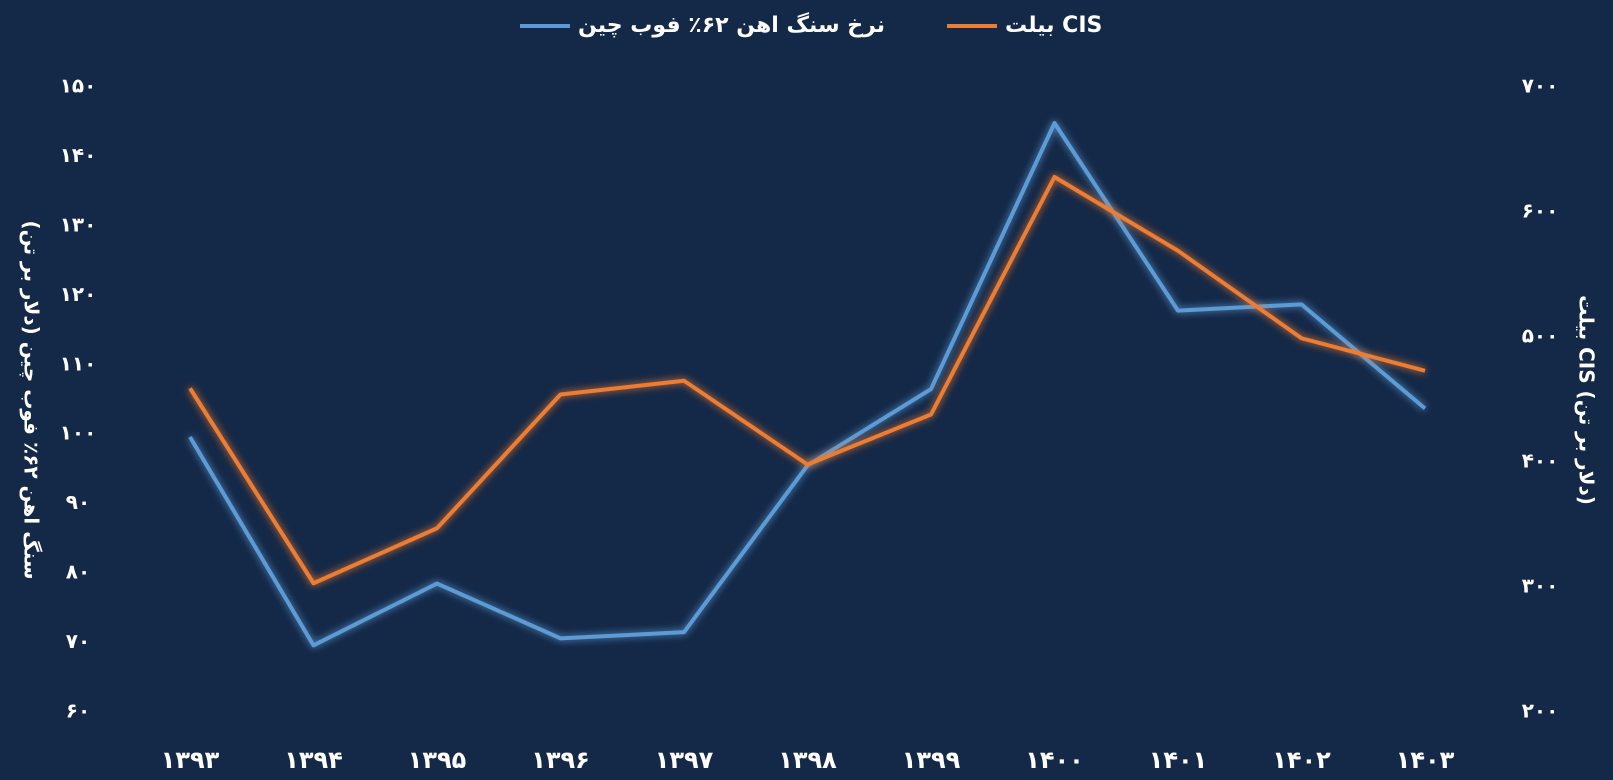 The width and height of the screenshot is (1613, 780). What do you see at coordinates (1053, 25) in the screenshot?
I see `legend-label: بیلت CIS` at bounding box center [1053, 25].